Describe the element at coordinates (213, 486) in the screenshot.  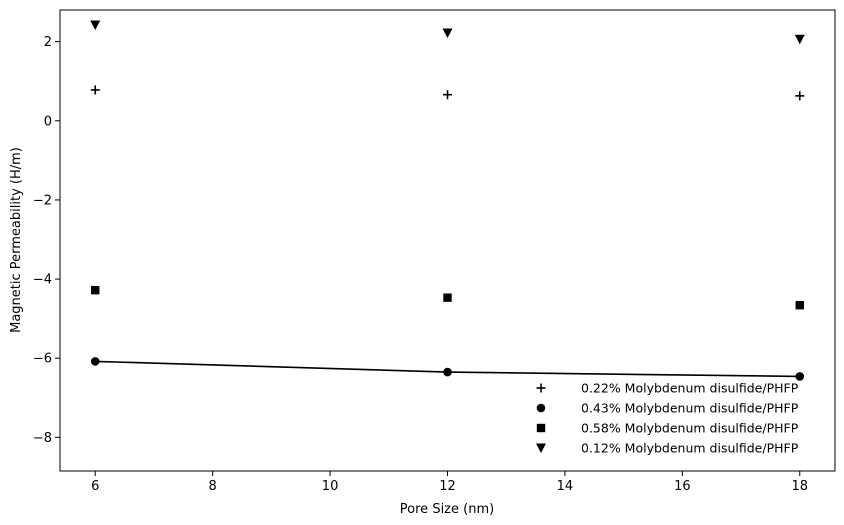
I see `x-tick-label: 8` at that location.